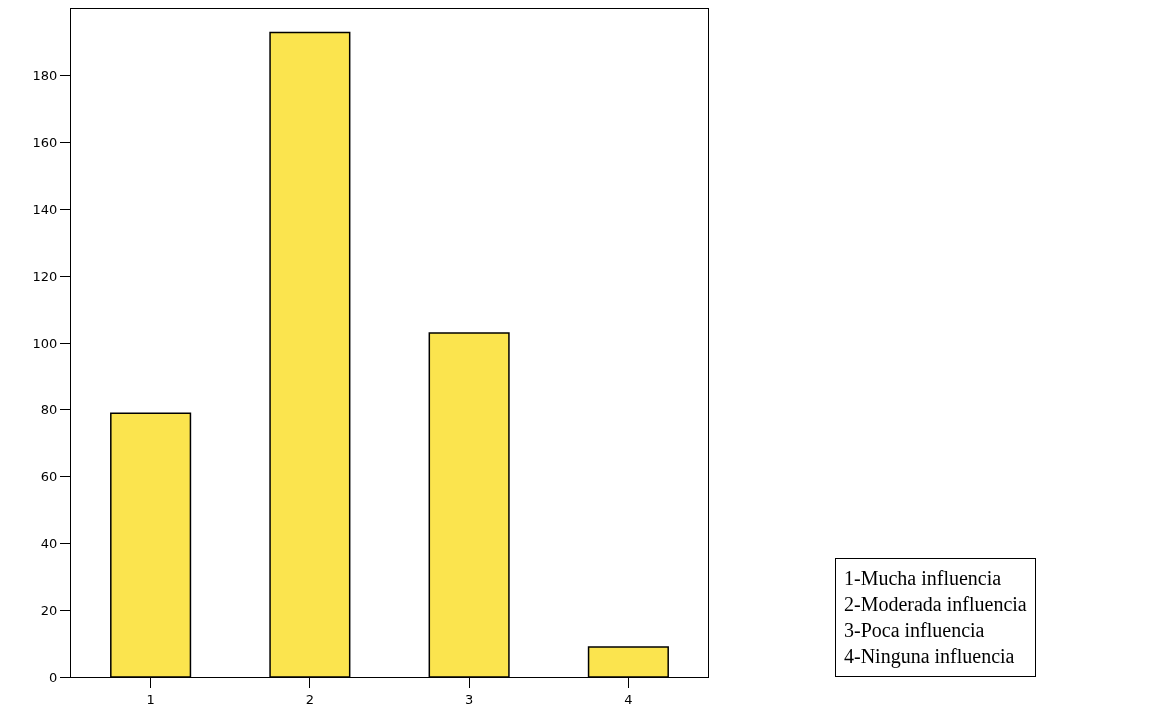 This screenshot has height=721, width=1156. Describe the element at coordinates (53, 677) in the screenshot. I see `y-tick-label: 0` at that location.